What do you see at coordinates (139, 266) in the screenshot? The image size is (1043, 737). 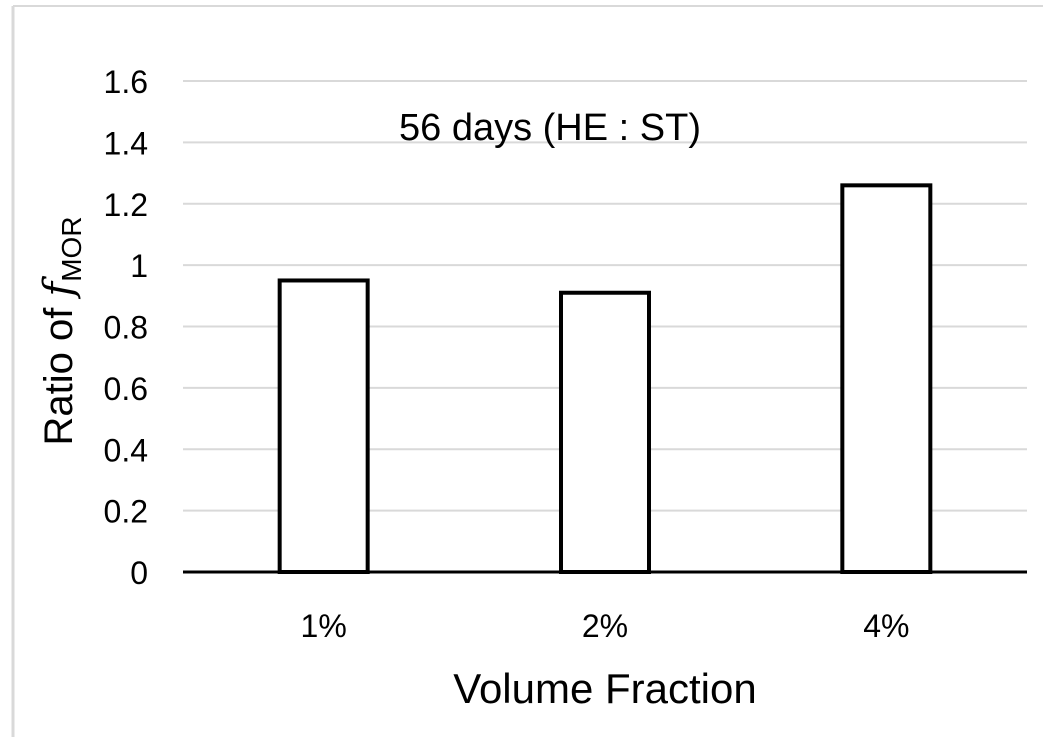 I see `y-tick-label: 1` at bounding box center [139, 266].